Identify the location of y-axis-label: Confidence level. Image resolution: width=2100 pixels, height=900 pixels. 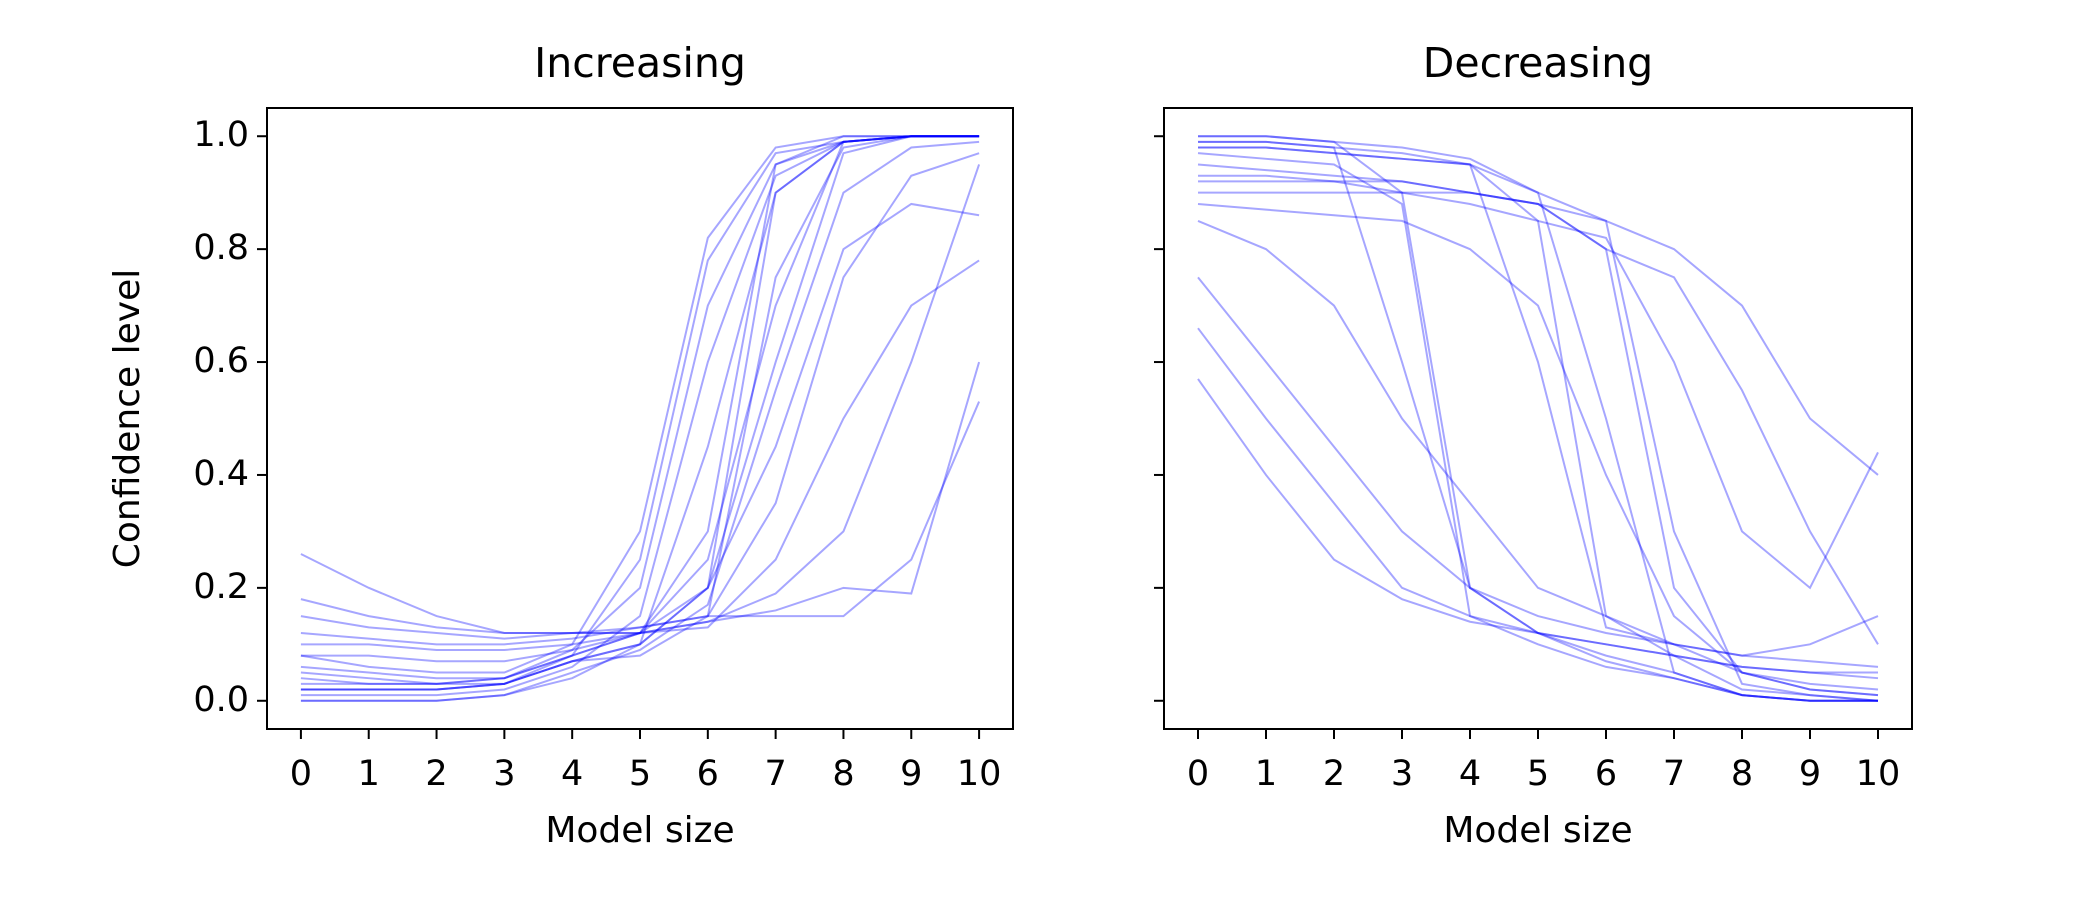
(127, 418).